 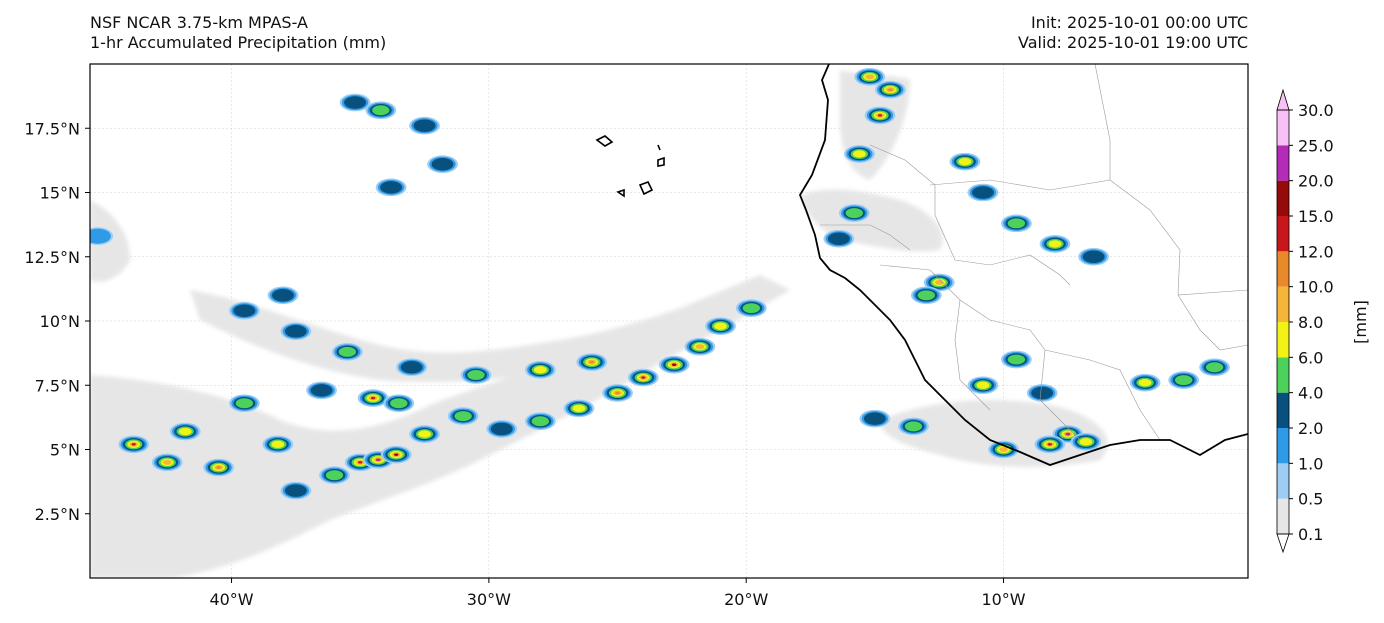 What do you see at coordinates (1139, 22) in the screenshot?
I see `init-time: Init: 2025-10-01 00:00 UTC` at bounding box center [1139, 22].